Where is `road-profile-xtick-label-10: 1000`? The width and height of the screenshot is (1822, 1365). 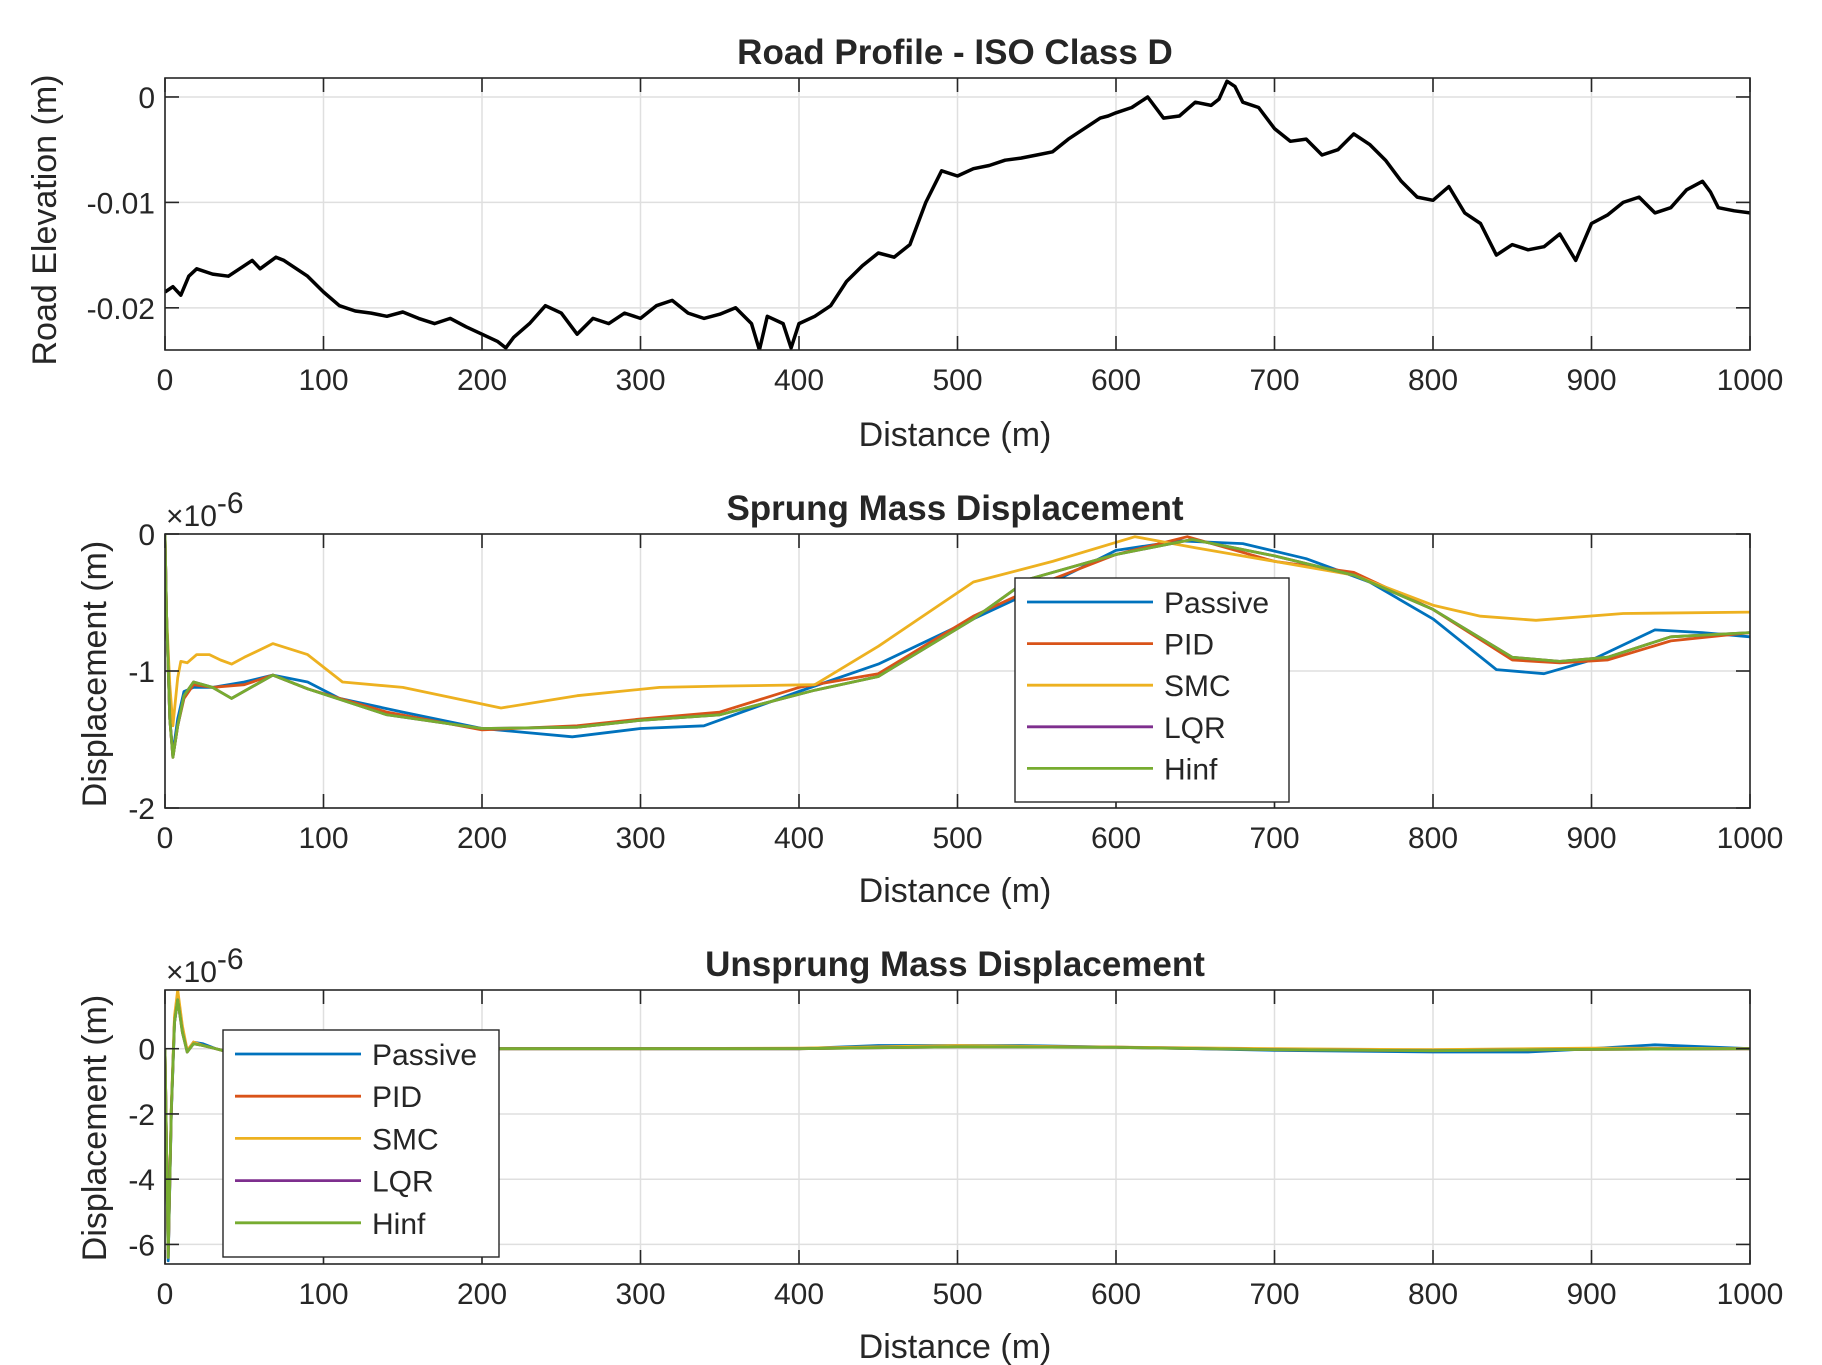 road-profile-xtick-label-10: 1000 is located at coordinates (1750, 380).